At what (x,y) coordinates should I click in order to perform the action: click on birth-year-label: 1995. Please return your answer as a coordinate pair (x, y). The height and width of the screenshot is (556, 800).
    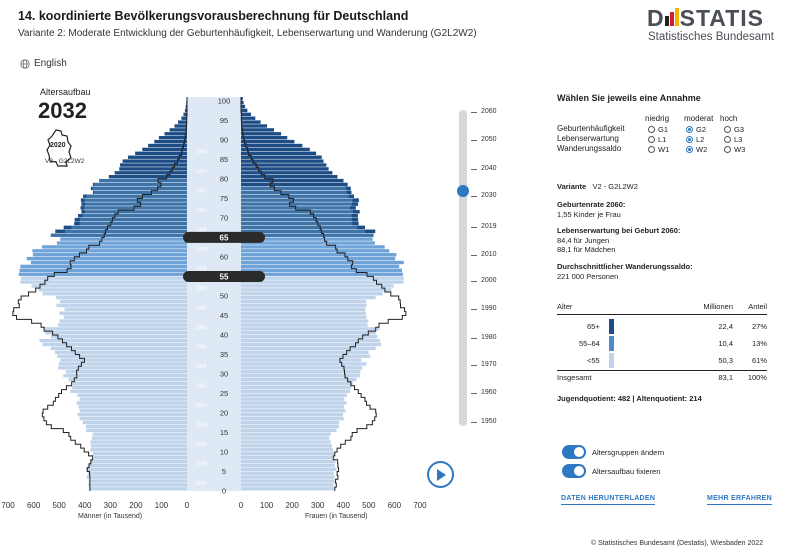
    Looking at the image, I should click on (200, 348).